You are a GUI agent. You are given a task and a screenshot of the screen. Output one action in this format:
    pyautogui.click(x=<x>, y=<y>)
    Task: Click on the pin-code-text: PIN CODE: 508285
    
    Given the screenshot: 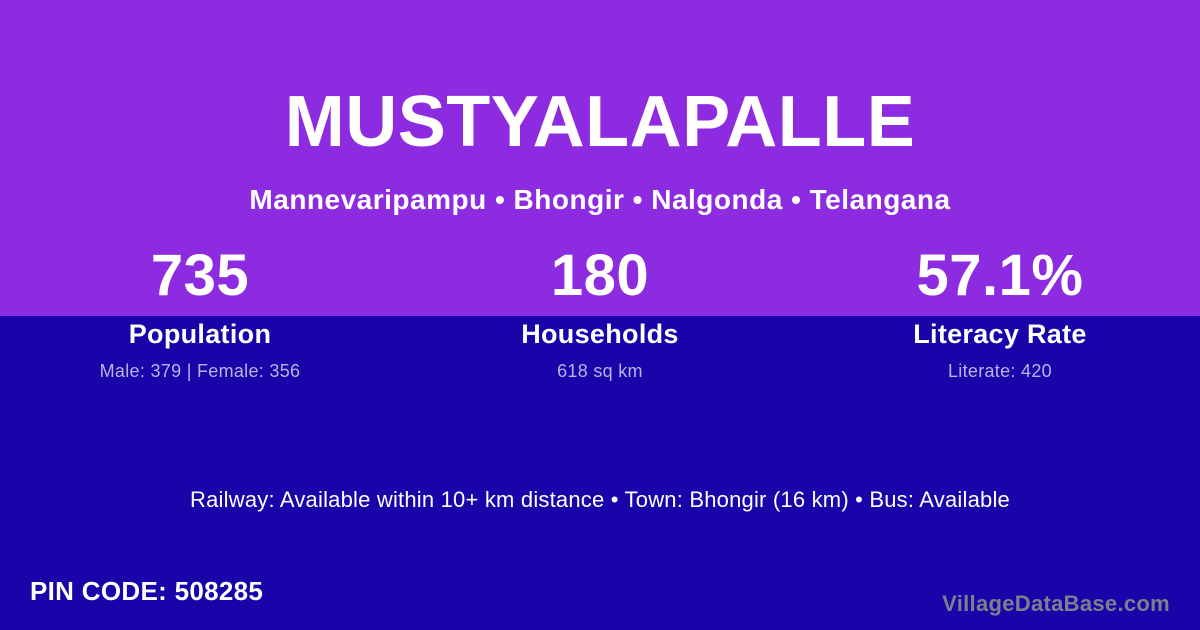 What is the action you would take?
    pyautogui.click(x=147, y=591)
    